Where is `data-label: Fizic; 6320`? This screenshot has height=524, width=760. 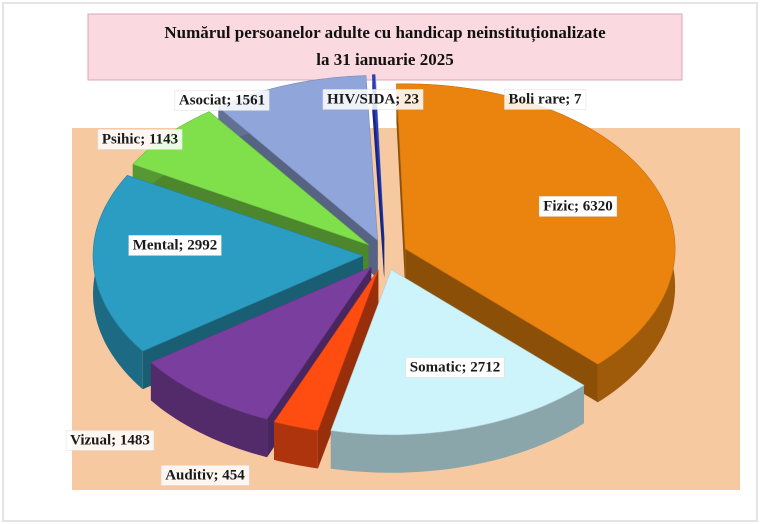
data-label: Fizic; 6320 is located at coordinates (578, 206).